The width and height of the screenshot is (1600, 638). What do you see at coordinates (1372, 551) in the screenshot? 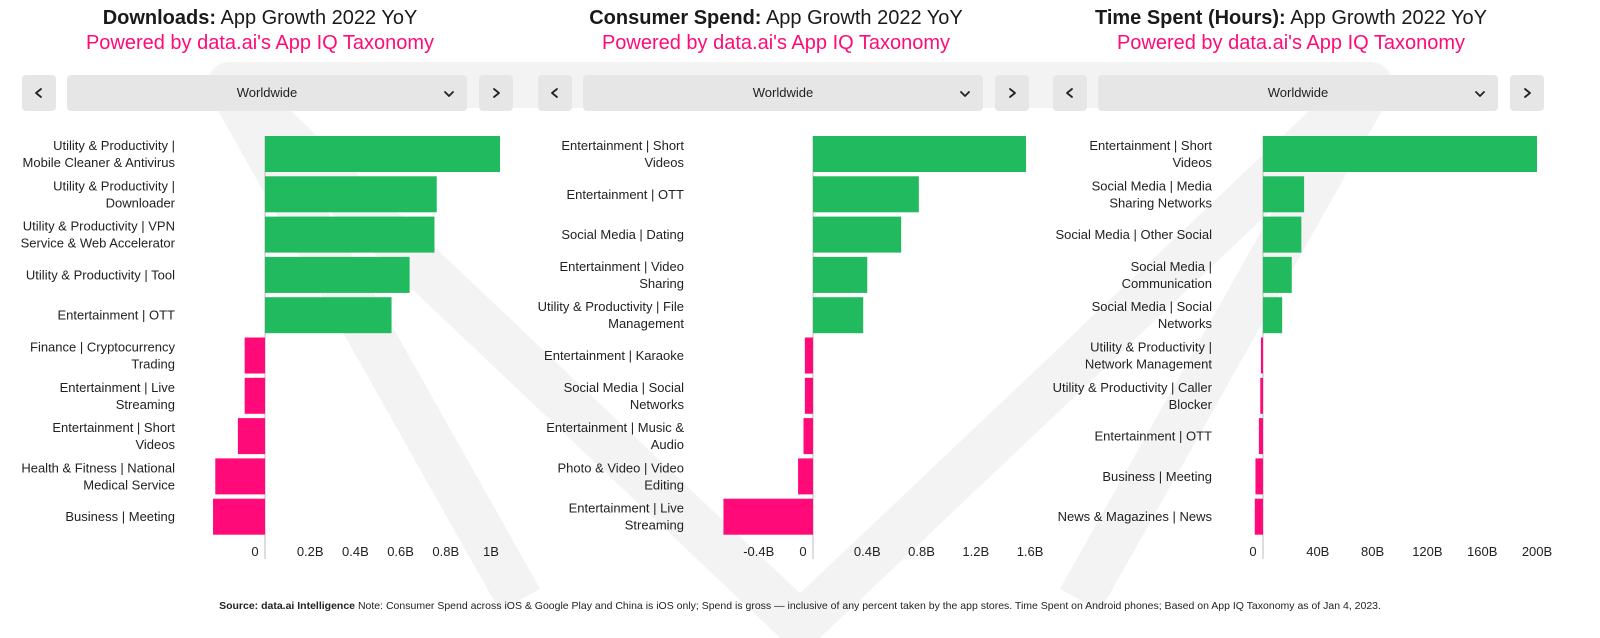
I see `x-tick-label: 80B` at bounding box center [1372, 551].